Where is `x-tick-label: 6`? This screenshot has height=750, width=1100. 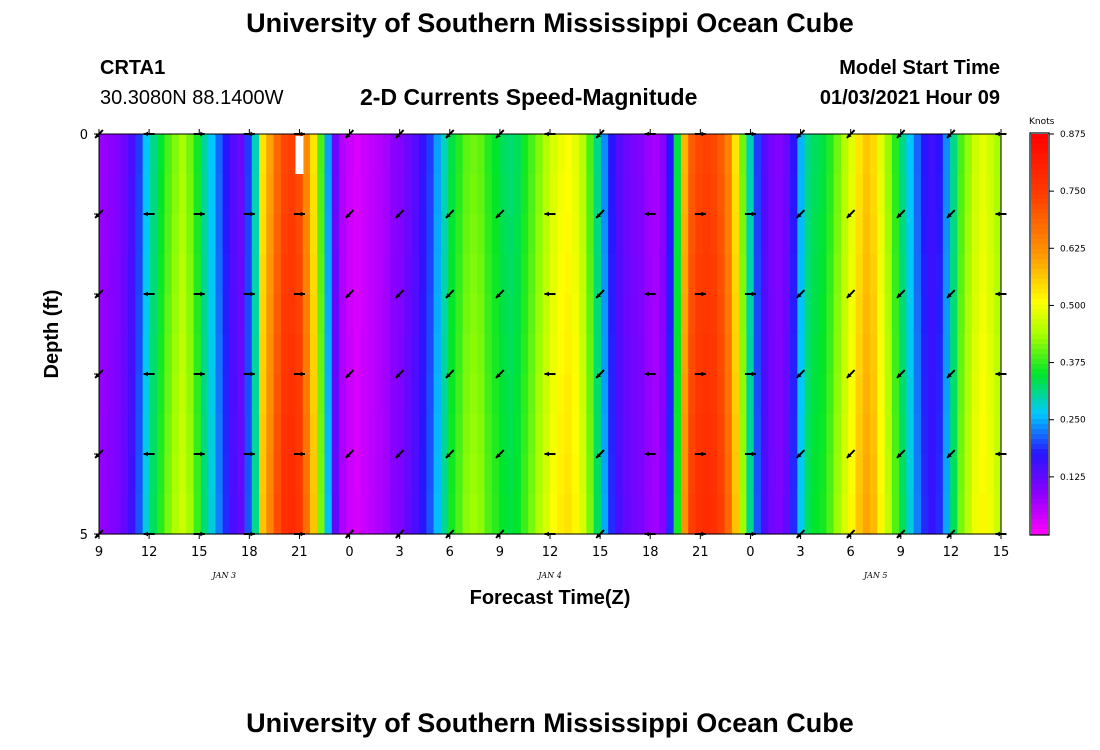 x-tick-label: 6 is located at coordinates (851, 552).